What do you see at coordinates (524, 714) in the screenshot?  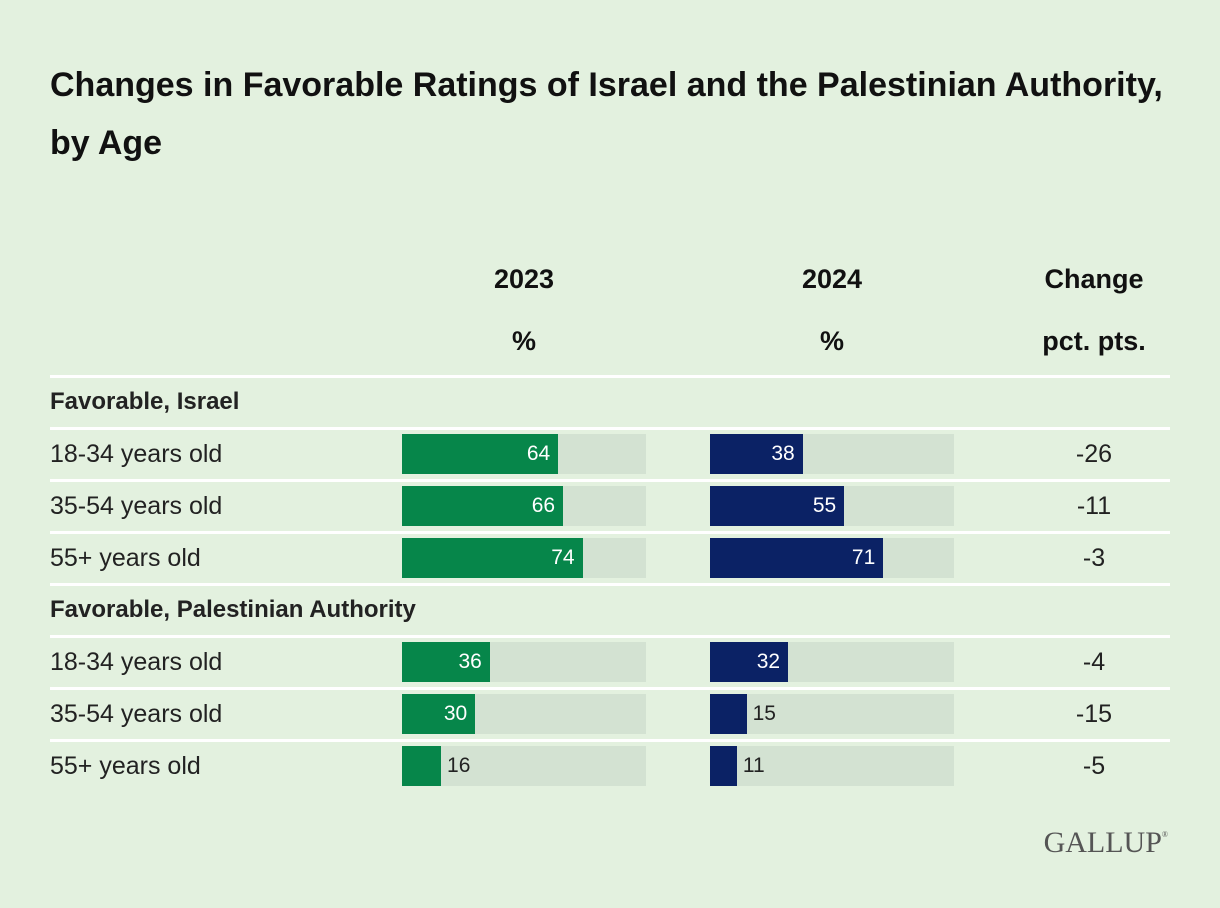 I see `bar-2023-track: 30` at bounding box center [524, 714].